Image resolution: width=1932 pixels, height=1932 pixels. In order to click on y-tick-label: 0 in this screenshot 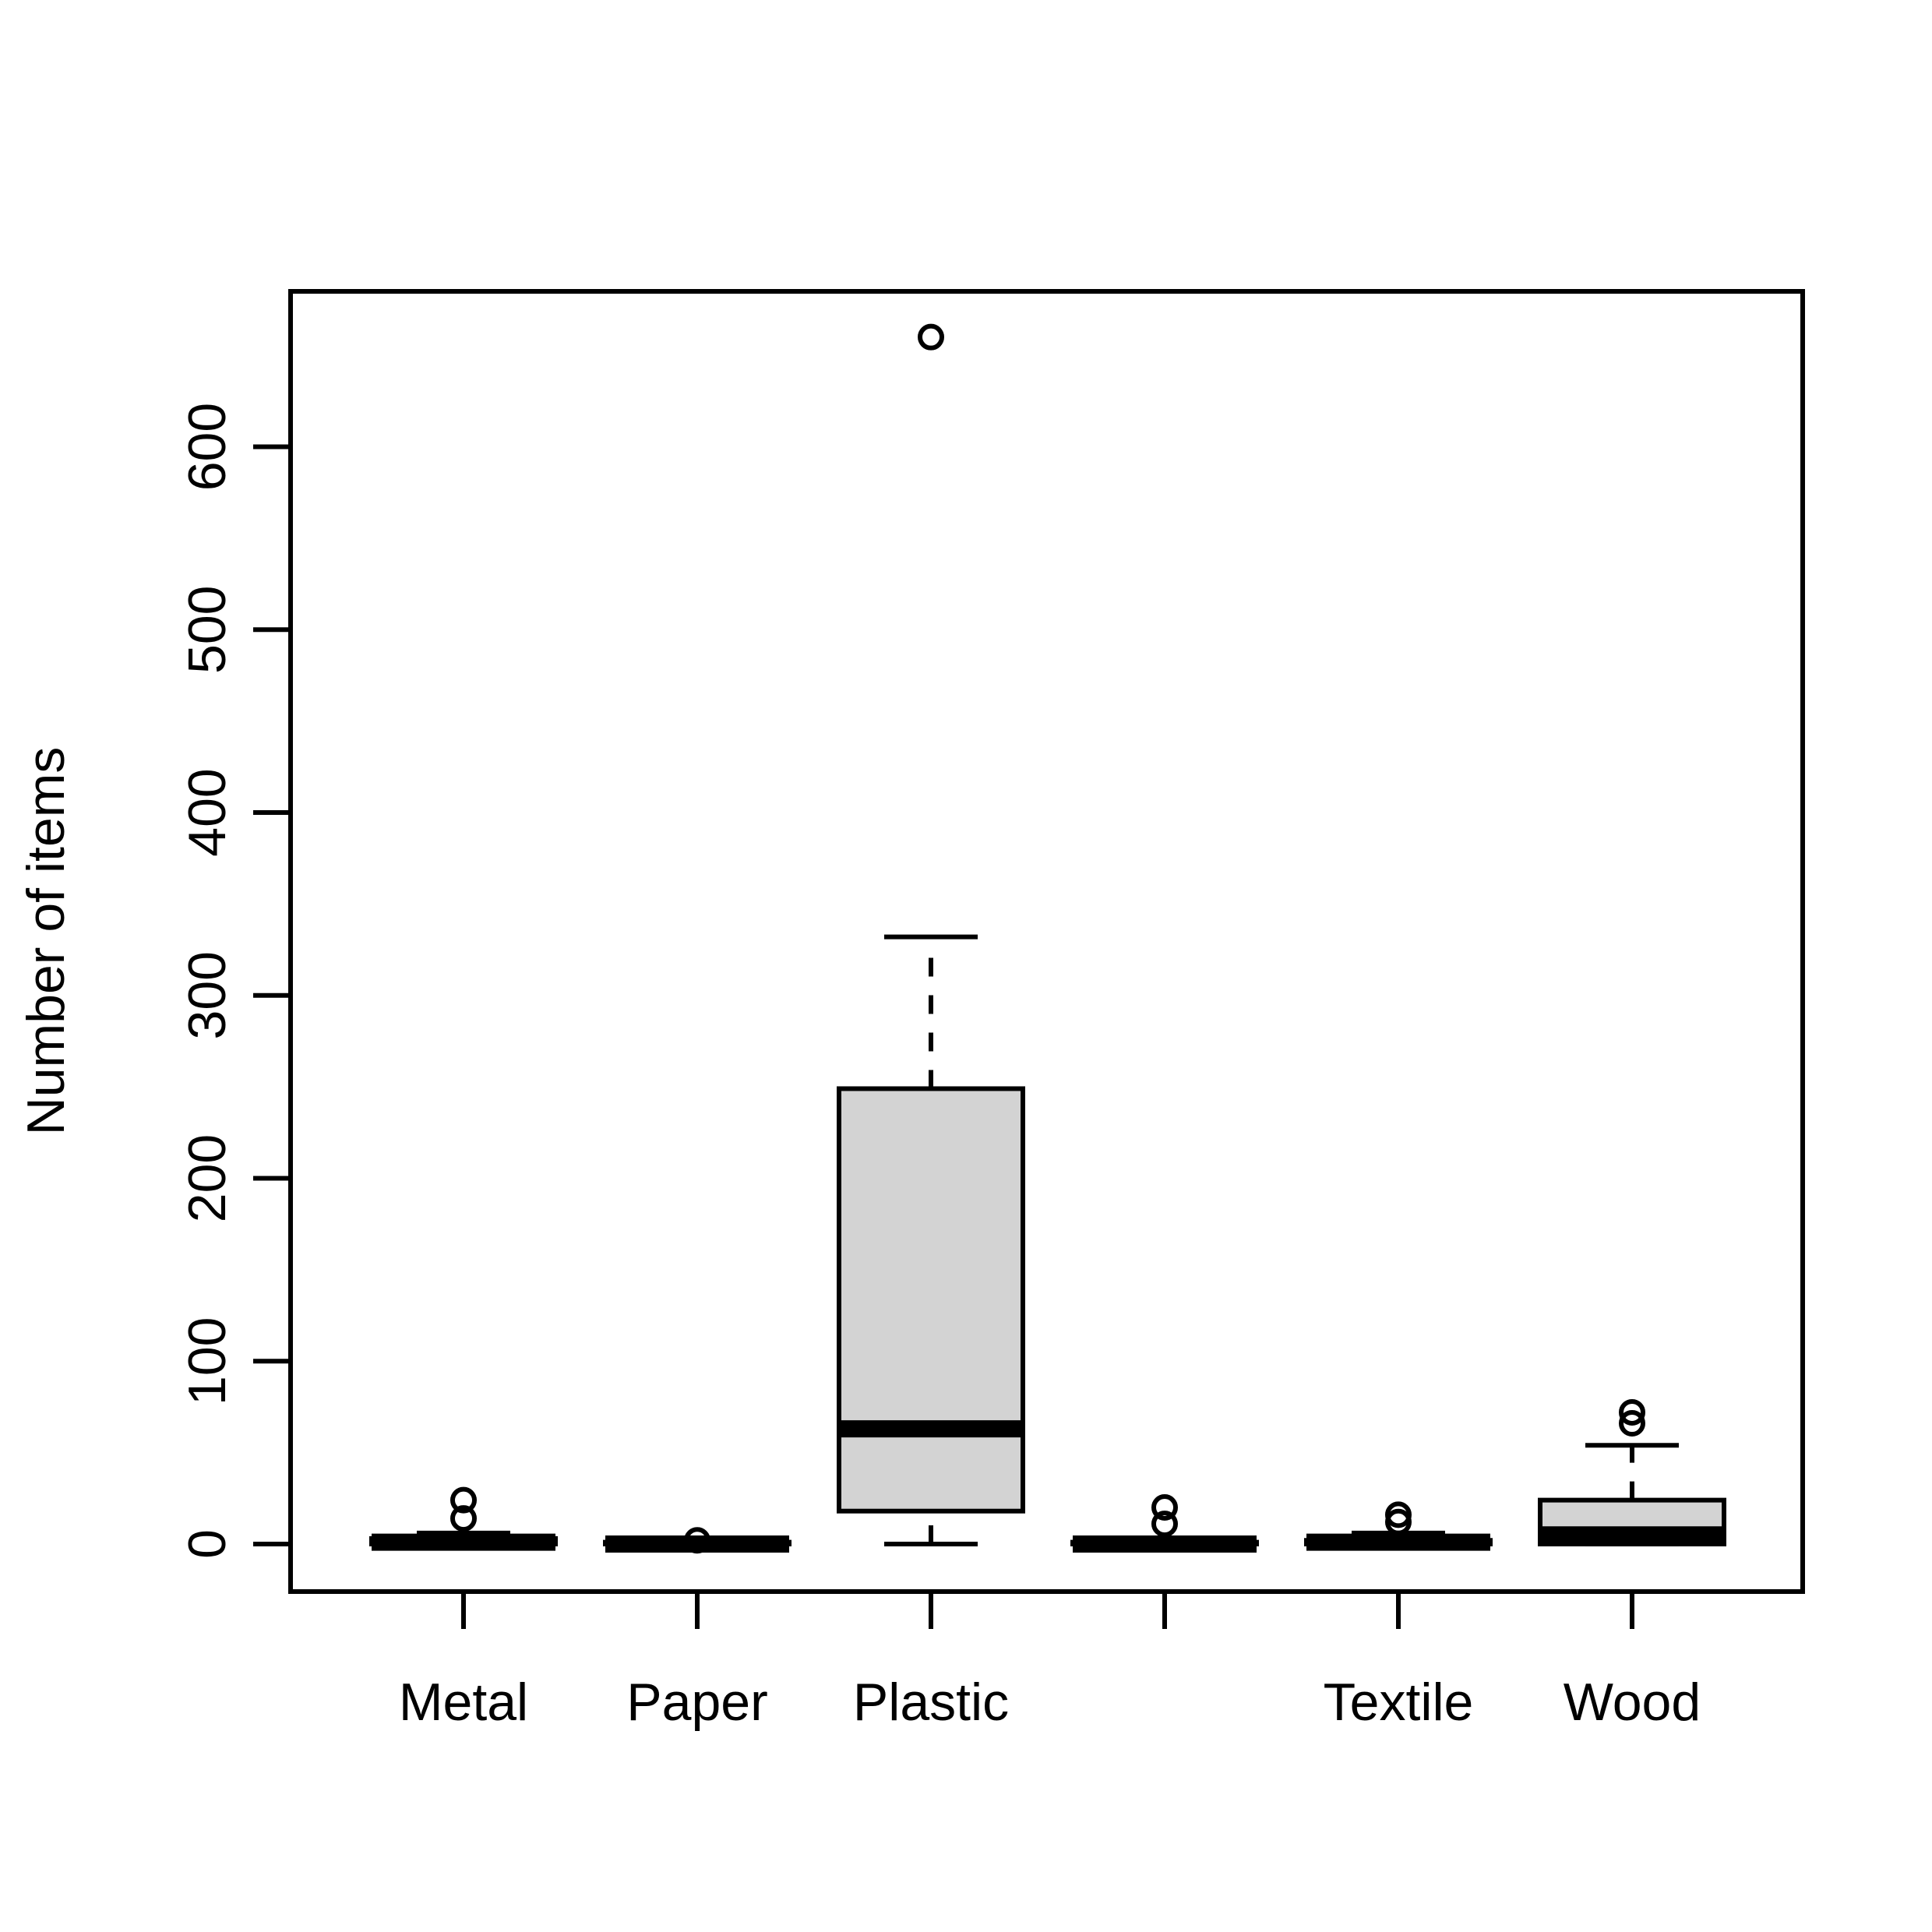, I will do `click(208, 1544)`.